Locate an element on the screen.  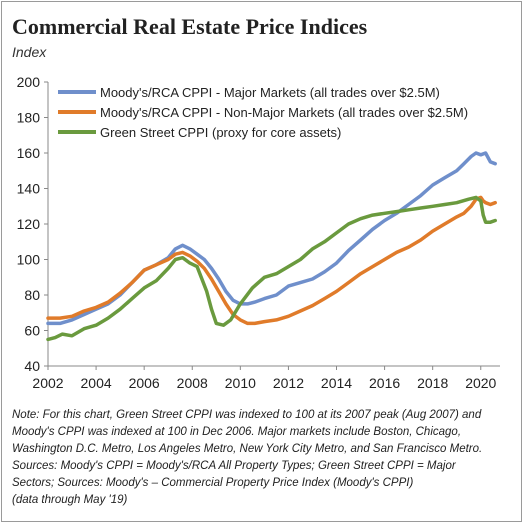
x-tick-label: 2016 is located at coordinates (384, 383).